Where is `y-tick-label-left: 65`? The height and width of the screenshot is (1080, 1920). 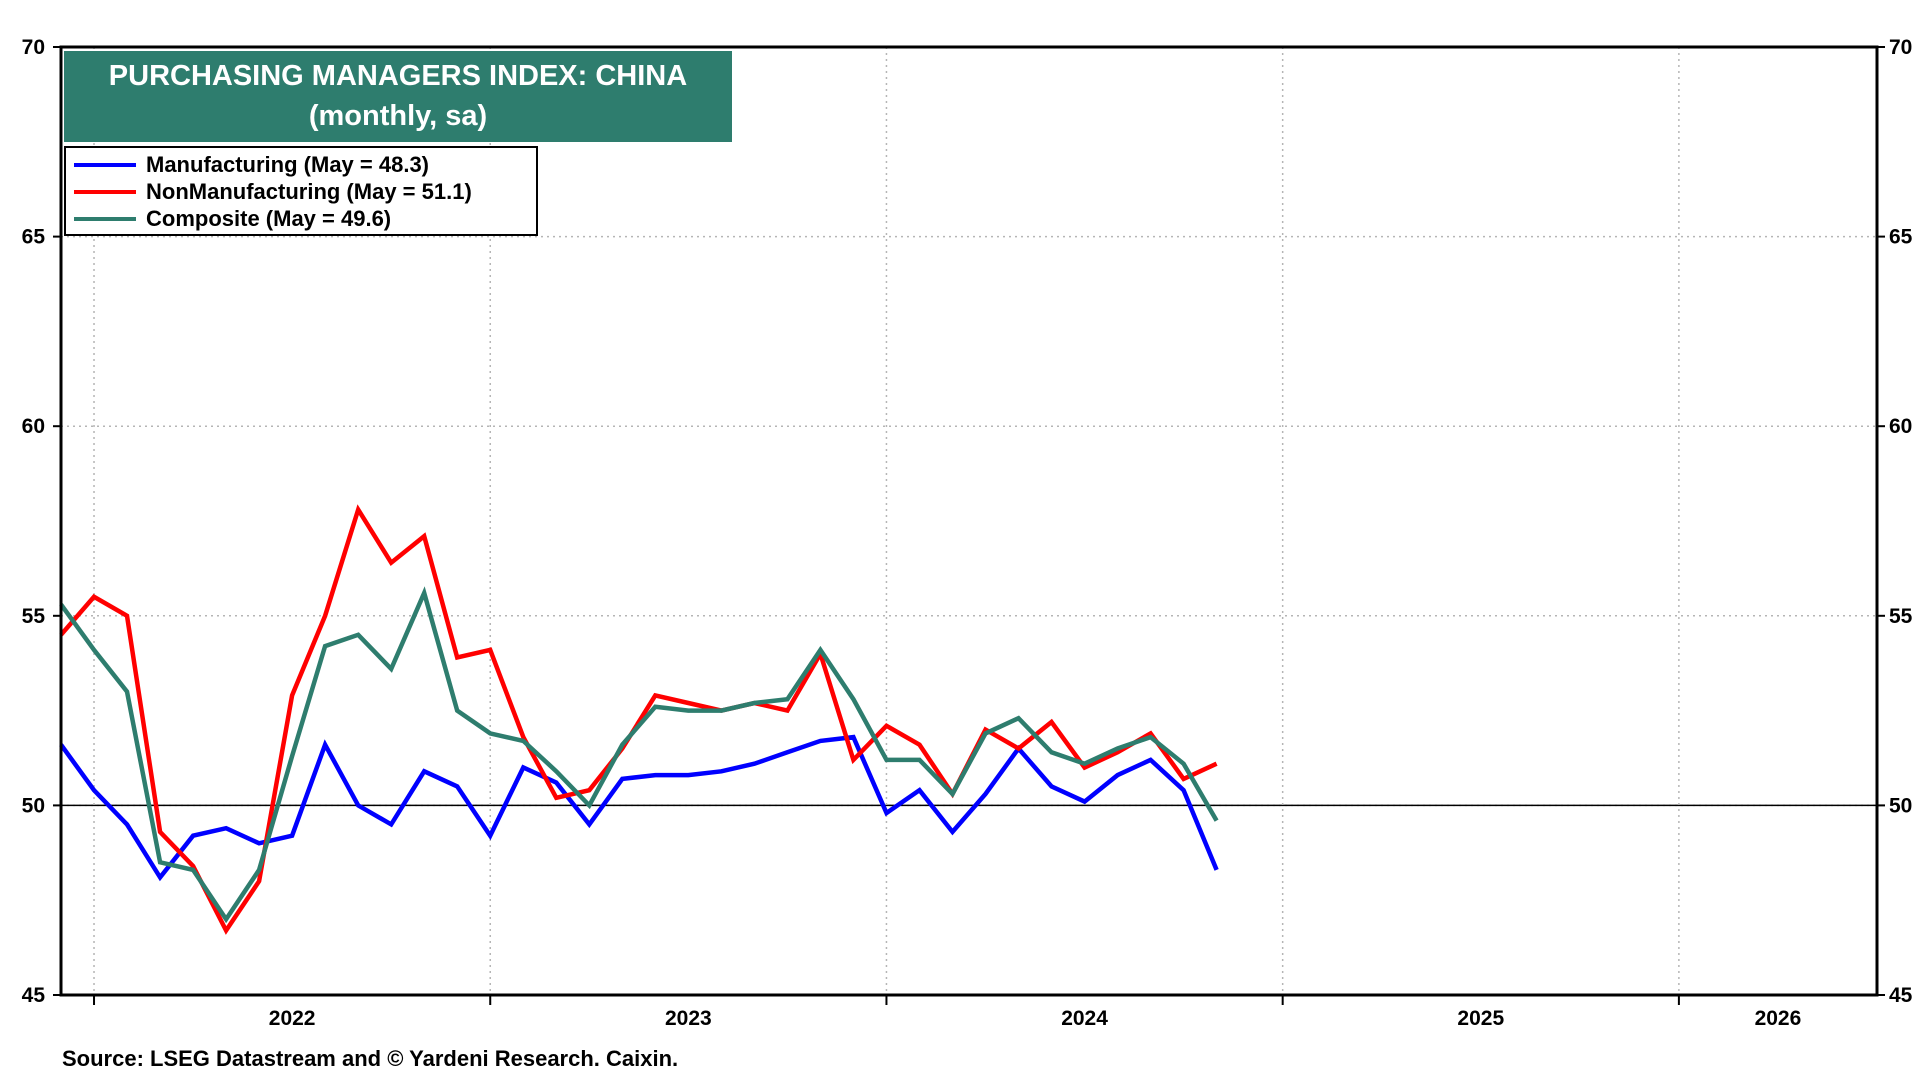 y-tick-label-left: 65 is located at coordinates (34, 237).